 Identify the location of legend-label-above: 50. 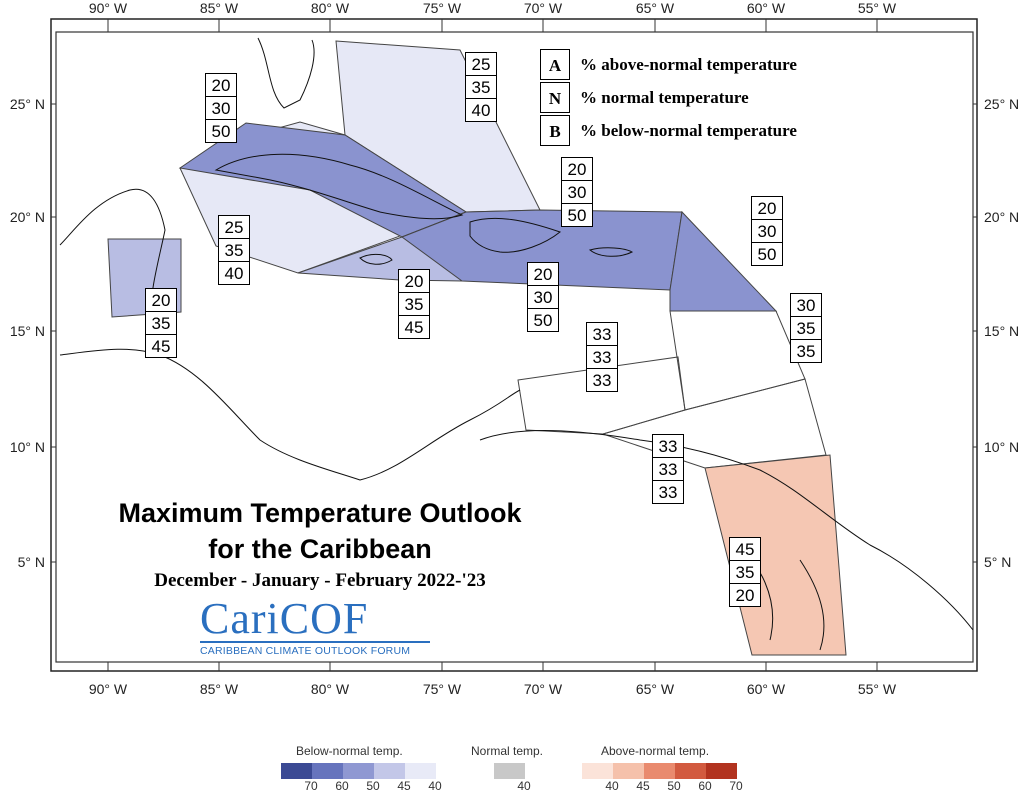
(674, 786).